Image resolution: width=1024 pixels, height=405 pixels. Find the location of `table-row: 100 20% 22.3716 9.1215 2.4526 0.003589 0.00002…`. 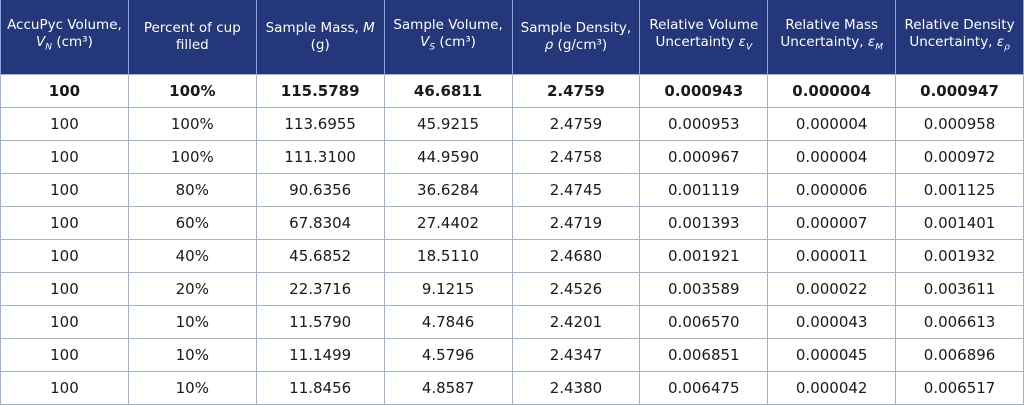

table-row: 100 20% 22.3716 9.1215 2.4526 0.003589 0.00002… is located at coordinates (512, 289).